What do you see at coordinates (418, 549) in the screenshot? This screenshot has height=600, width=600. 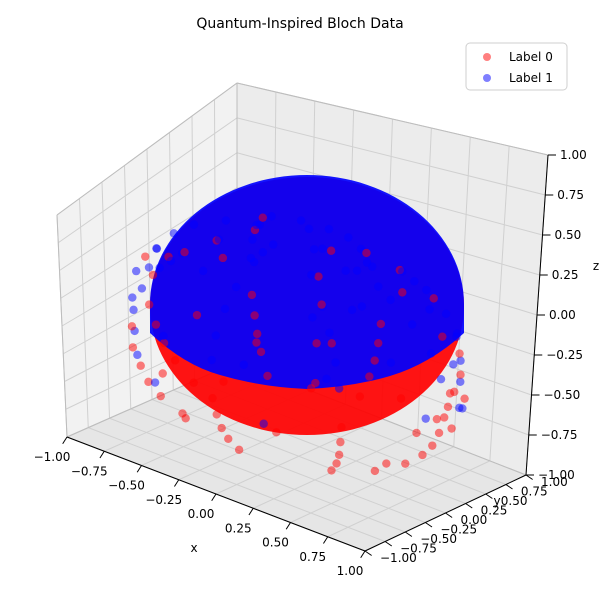 I see `y-tick-label: −0.75` at bounding box center [418, 549].